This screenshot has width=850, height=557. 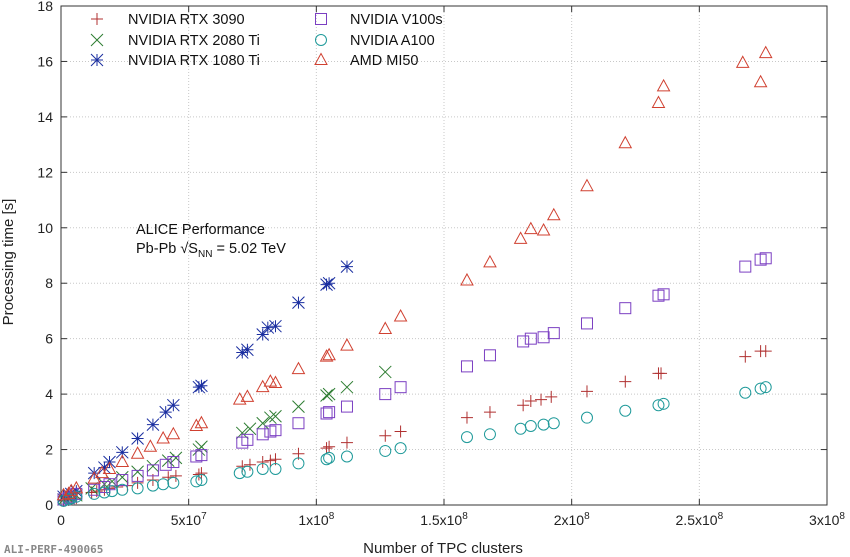 What do you see at coordinates (249, 249) in the screenshot?
I see `annotation-energy-suffix: = 5.02 TeV` at bounding box center [249, 249].